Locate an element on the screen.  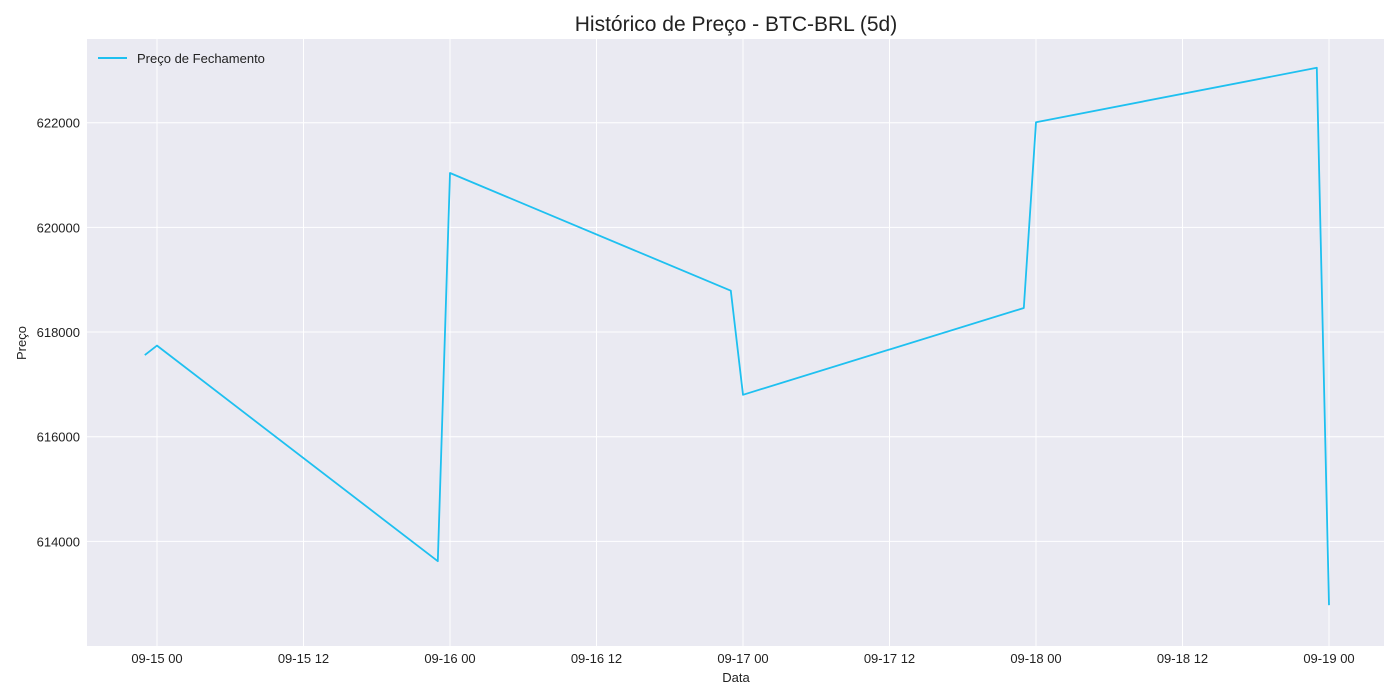
y-tick-label: 622000 is located at coordinates (58, 123).